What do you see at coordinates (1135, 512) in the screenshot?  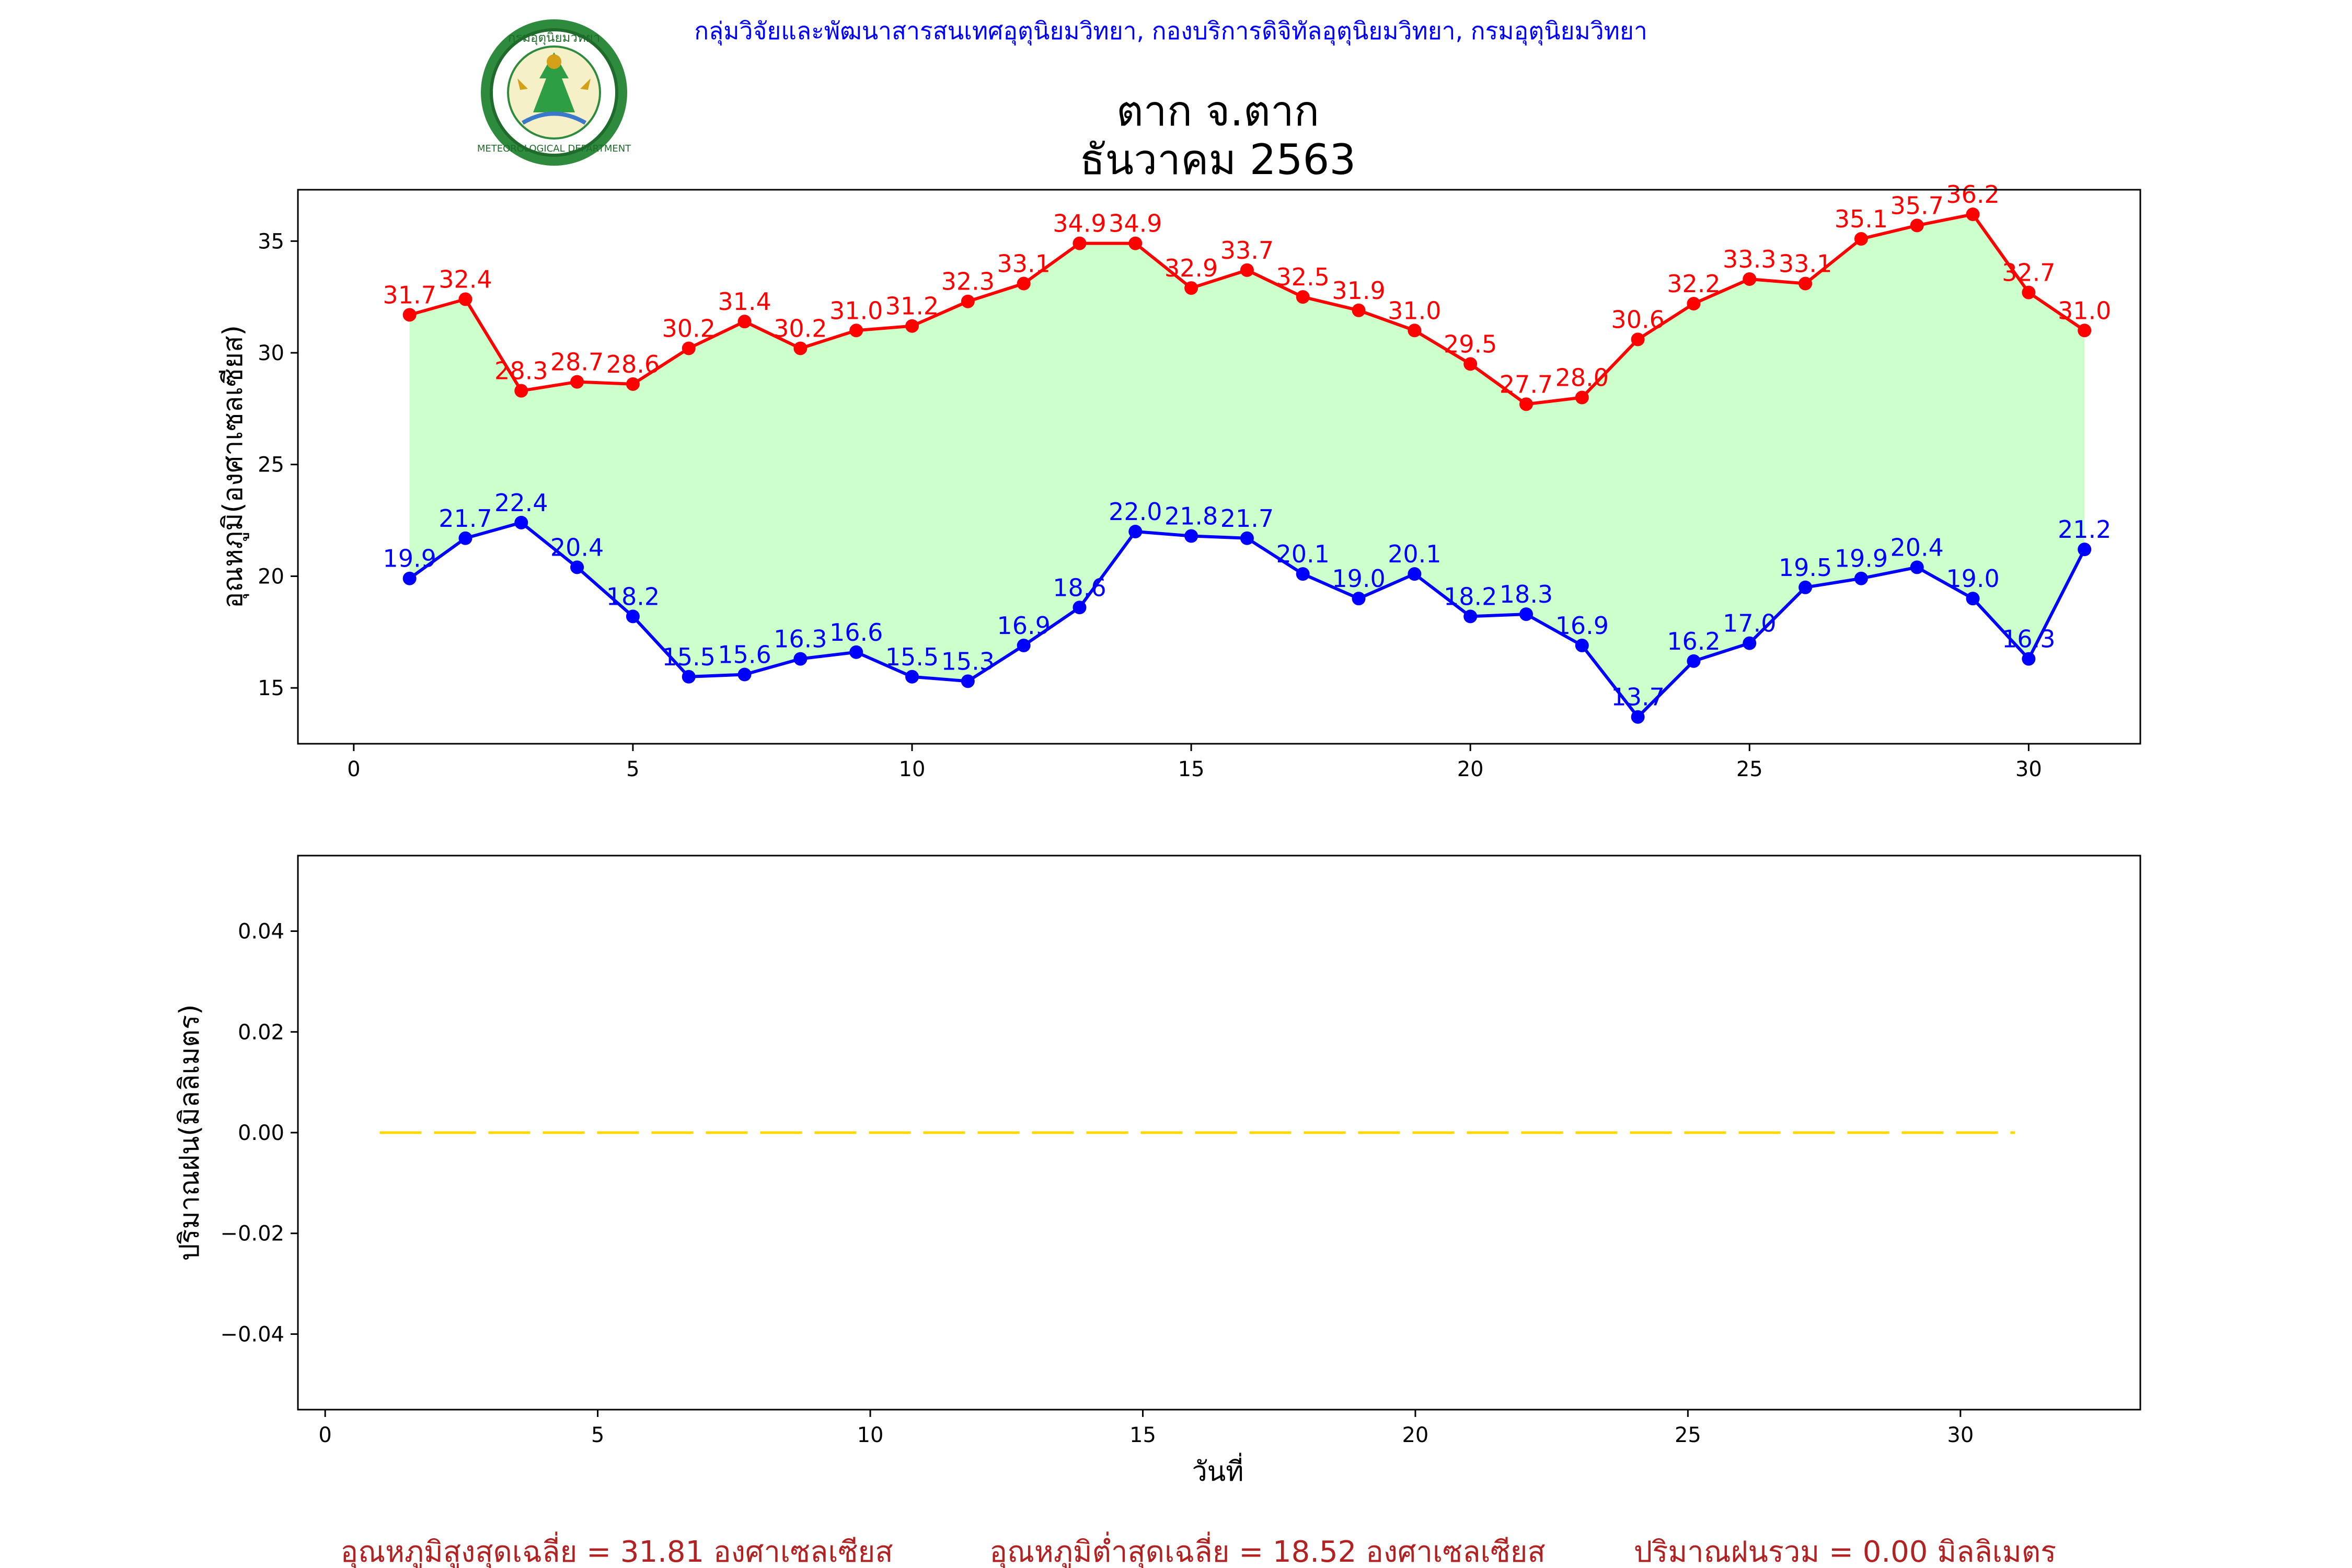 I see `data-label-min: 22.0` at bounding box center [1135, 512].